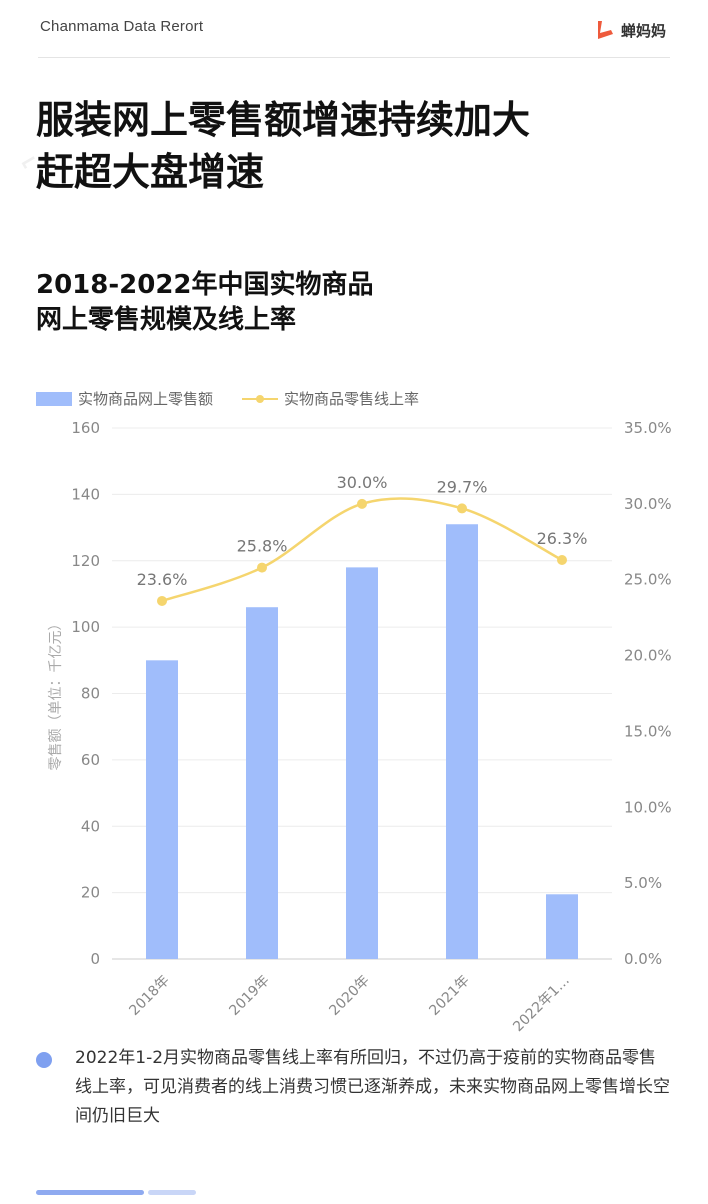 The height and width of the screenshot is (1204, 708). I want to click on x-tick-label: 2021年, so click(449, 996).